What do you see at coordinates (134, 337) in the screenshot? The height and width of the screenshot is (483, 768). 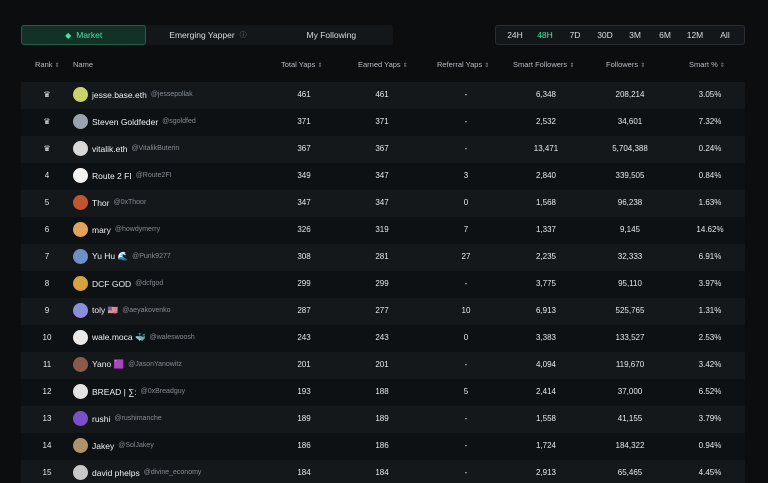 I see `user-cell: wale.moca 🐳 @waleswoosh` at bounding box center [134, 337].